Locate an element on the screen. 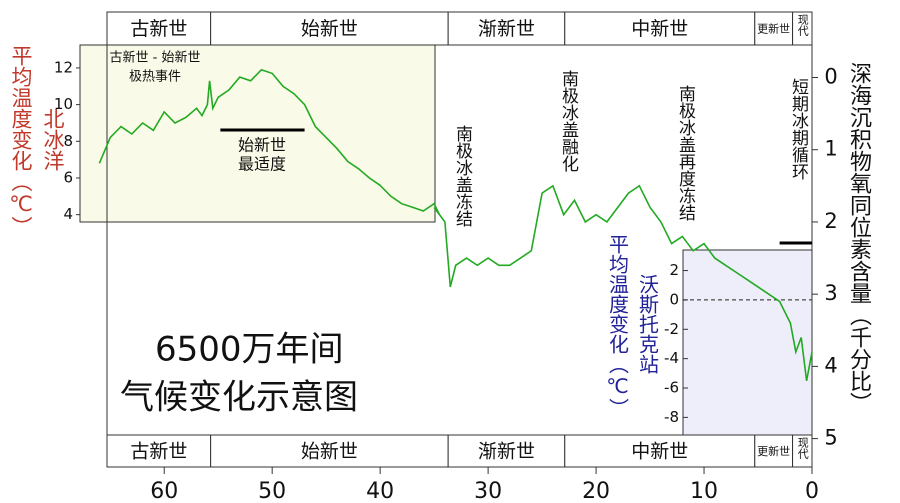 Image resolution: width=900 pixels, height=503 pixels. arctic-y-label: 平均温度变化（℃） is located at coordinates (21, 141).